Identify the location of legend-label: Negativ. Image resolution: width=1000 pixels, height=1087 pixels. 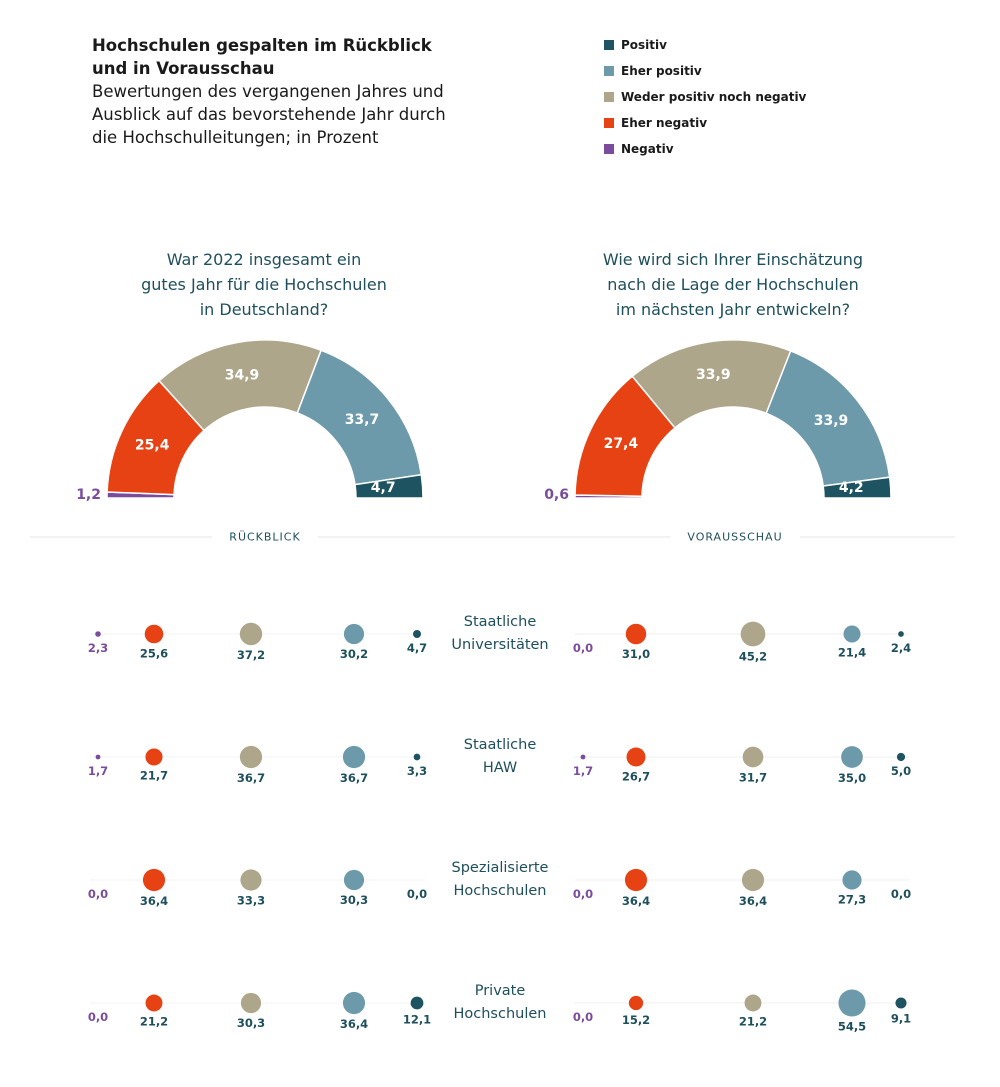
(647, 149).